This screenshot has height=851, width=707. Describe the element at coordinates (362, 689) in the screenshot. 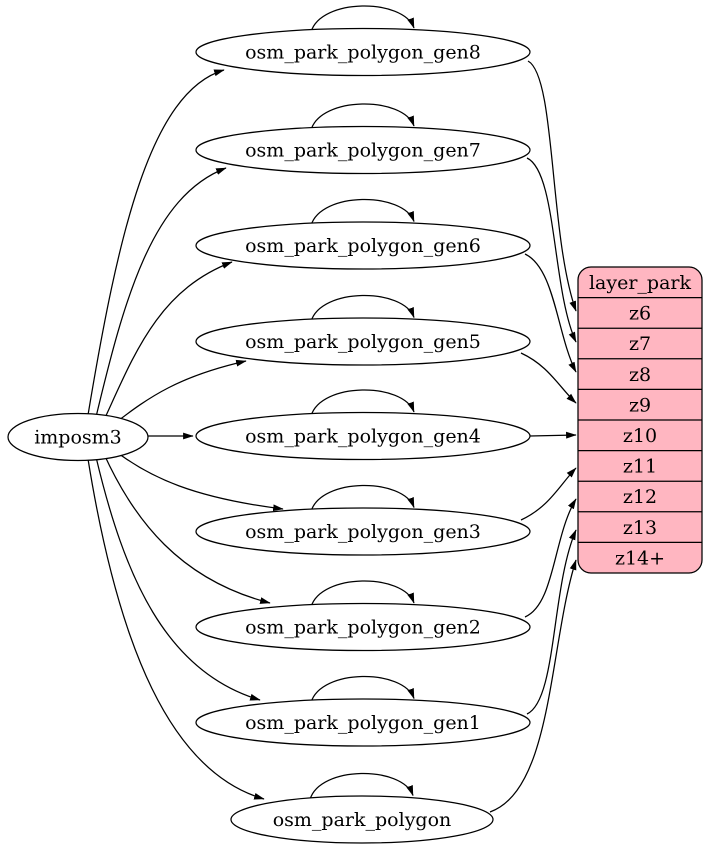

I see `self-loop-osm_park_polygon_gen1` at that location.